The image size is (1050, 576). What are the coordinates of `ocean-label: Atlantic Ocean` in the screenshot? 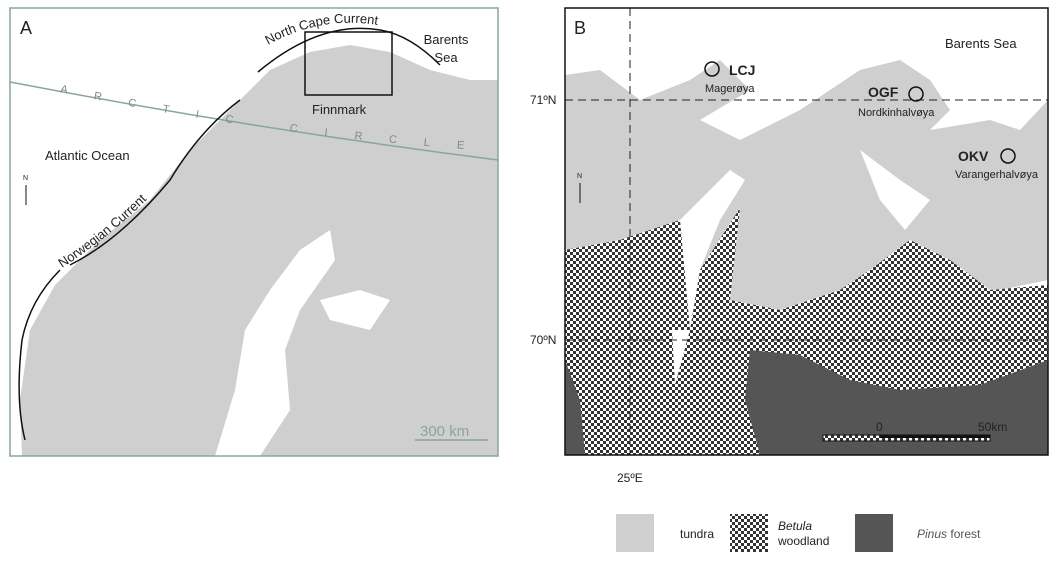 It's located at (87, 155).